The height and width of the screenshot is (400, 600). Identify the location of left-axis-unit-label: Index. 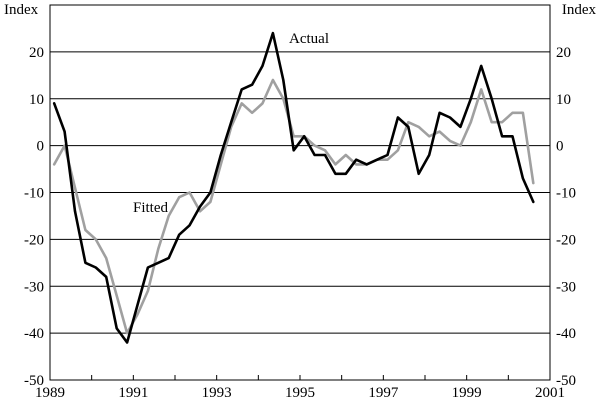
(21, 10).